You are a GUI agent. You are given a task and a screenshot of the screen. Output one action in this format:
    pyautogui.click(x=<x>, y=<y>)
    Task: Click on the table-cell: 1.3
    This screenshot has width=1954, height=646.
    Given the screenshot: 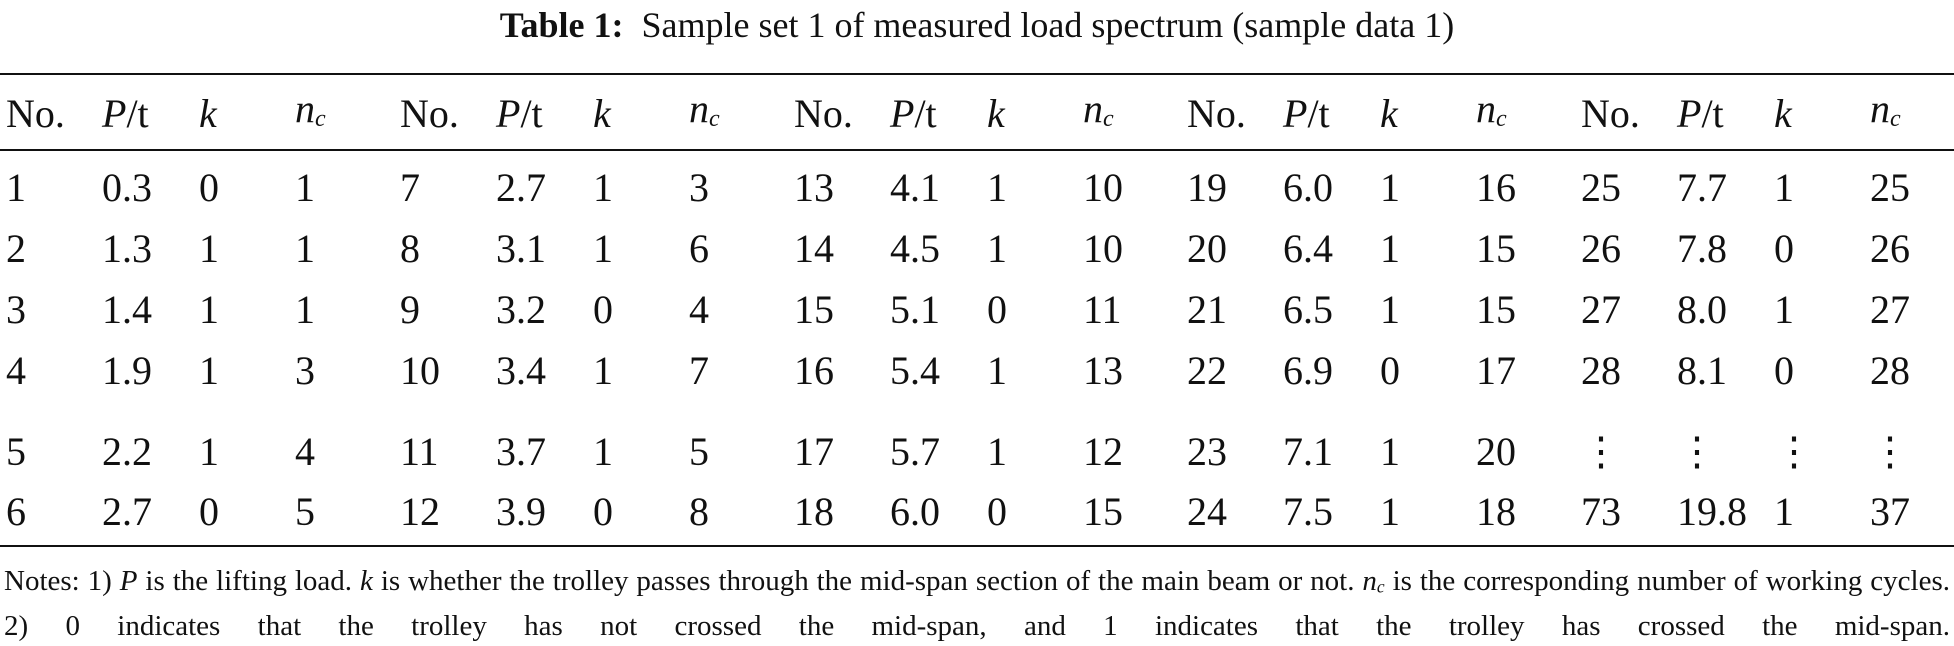 What is the action you would take?
    pyautogui.click(x=127, y=248)
    